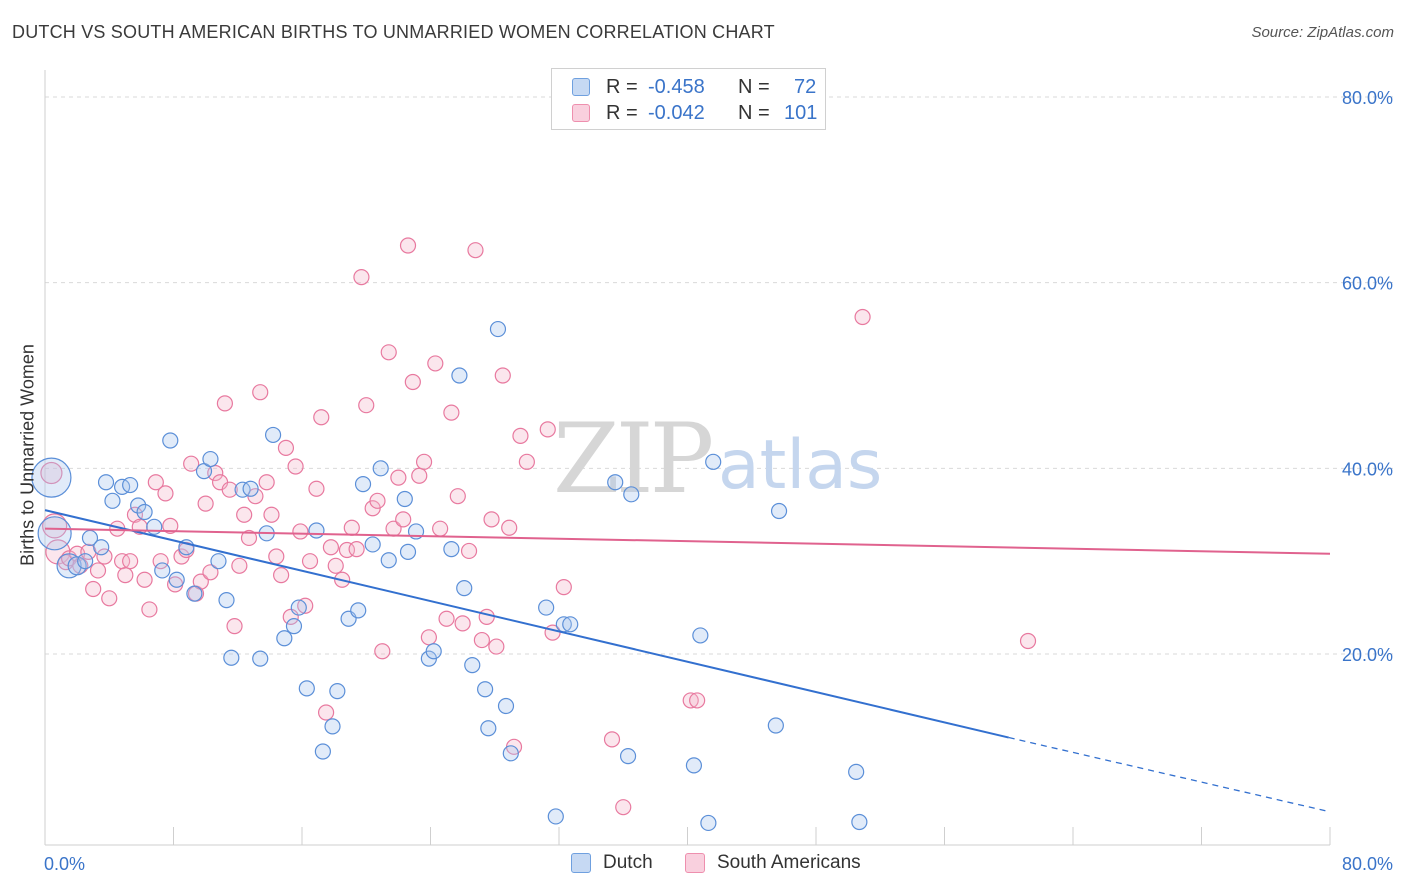  I want to click on y-tick-label: 20.0%, so click(1367, 655).